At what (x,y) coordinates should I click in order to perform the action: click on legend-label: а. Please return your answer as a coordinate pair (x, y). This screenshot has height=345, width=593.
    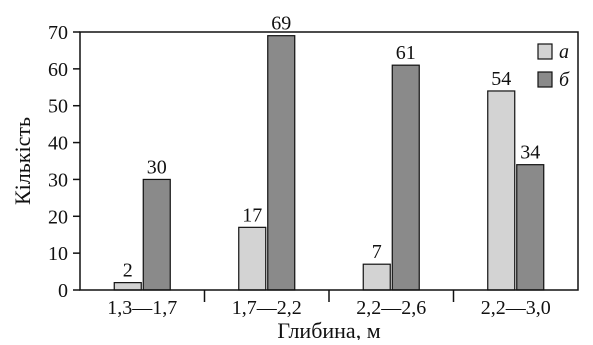
    Looking at the image, I should click on (564, 52).